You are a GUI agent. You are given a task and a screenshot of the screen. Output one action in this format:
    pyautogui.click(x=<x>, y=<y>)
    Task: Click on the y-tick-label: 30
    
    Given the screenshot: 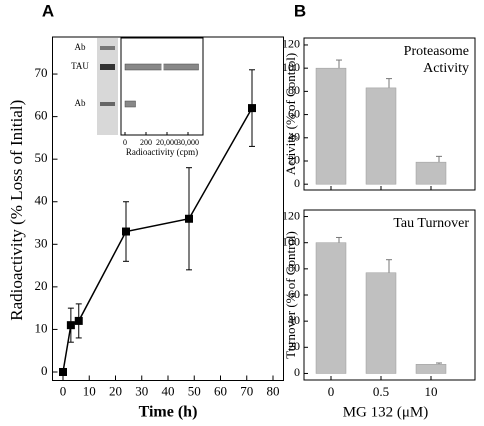 What is the action you would take?
    pyautogui.click(x=41, y=242)
    